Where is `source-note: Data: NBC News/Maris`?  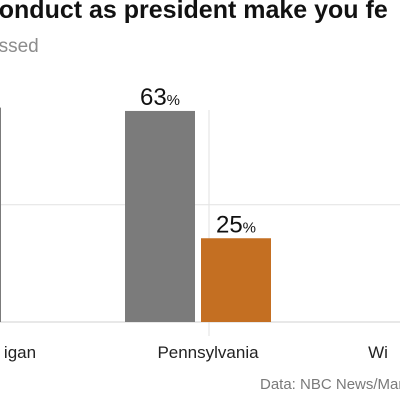
source-note: Data: NBC News/Maris is located at coordinates (330, 384).